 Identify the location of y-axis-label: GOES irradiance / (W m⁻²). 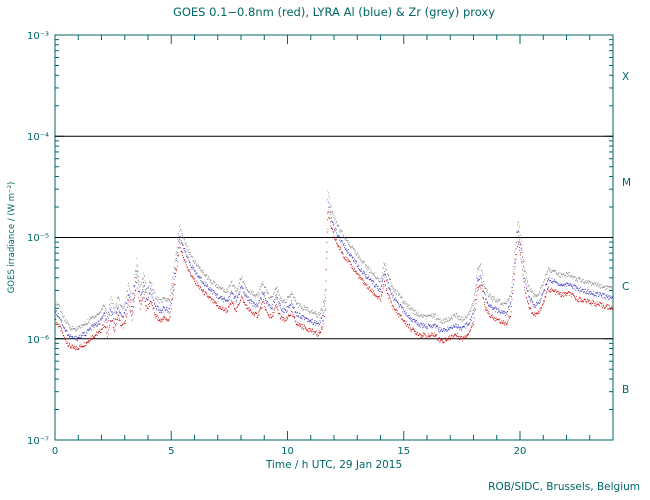
(12, 238).